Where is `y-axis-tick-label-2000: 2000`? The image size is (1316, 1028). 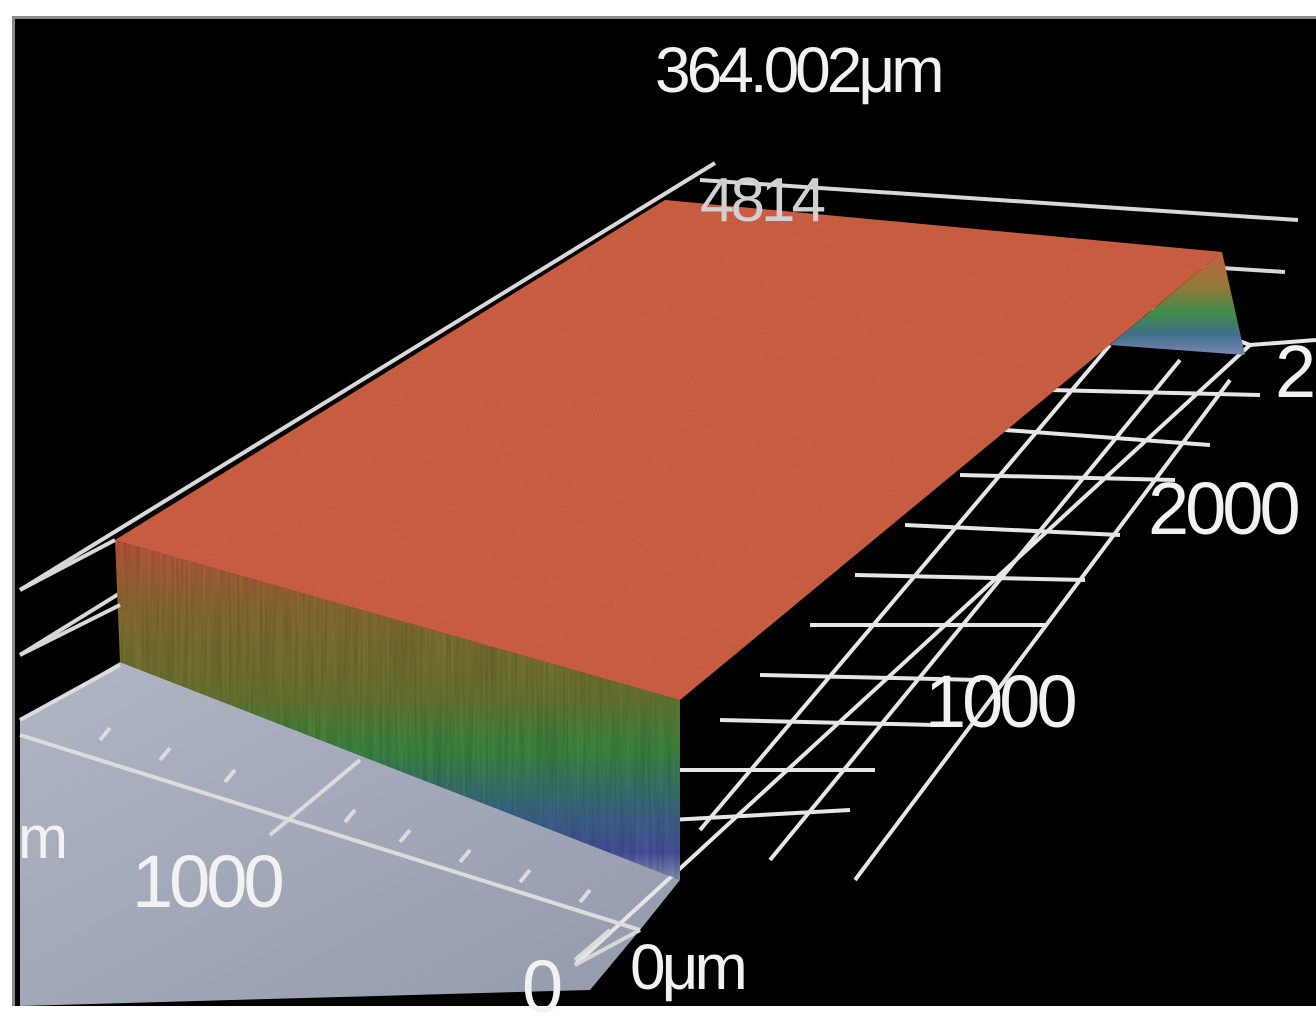 y-axis-tick-label-2000: 2000 is located at coordinates (1224, 508).